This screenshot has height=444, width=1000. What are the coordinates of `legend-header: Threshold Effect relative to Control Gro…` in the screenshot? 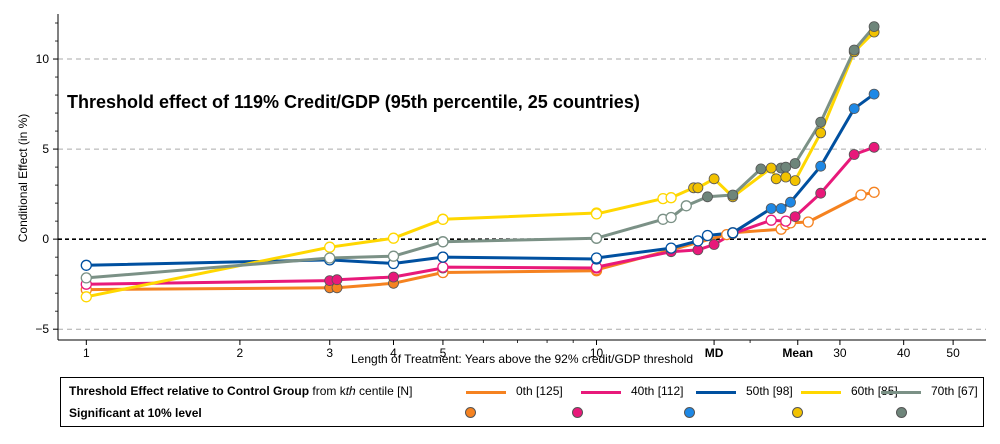 It's located at (240, 391).